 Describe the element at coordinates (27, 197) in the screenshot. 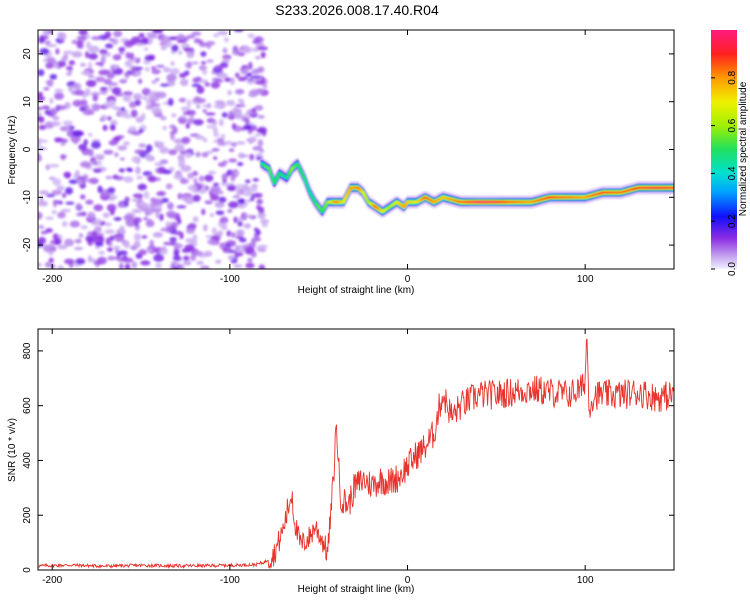

I see `y-tick-label: -10` at that location.